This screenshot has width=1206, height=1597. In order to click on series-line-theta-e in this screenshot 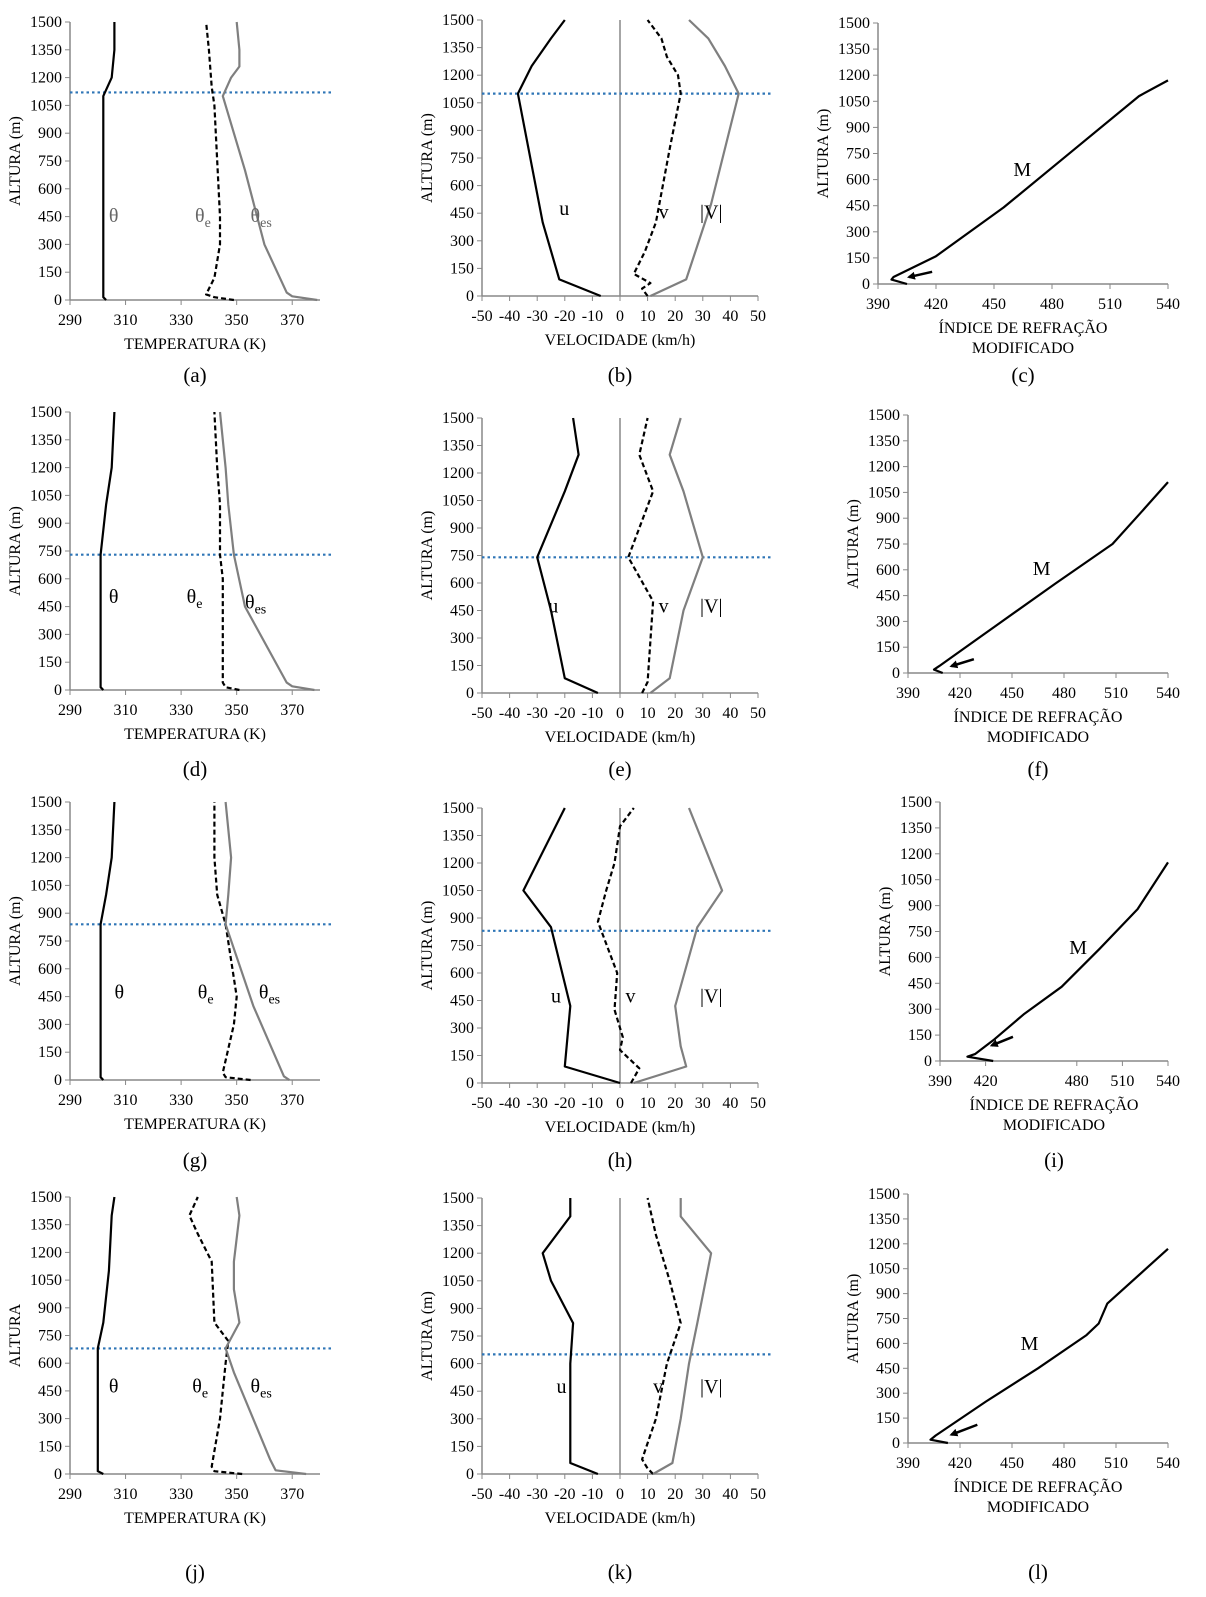, I will do `click(226, 551)`.